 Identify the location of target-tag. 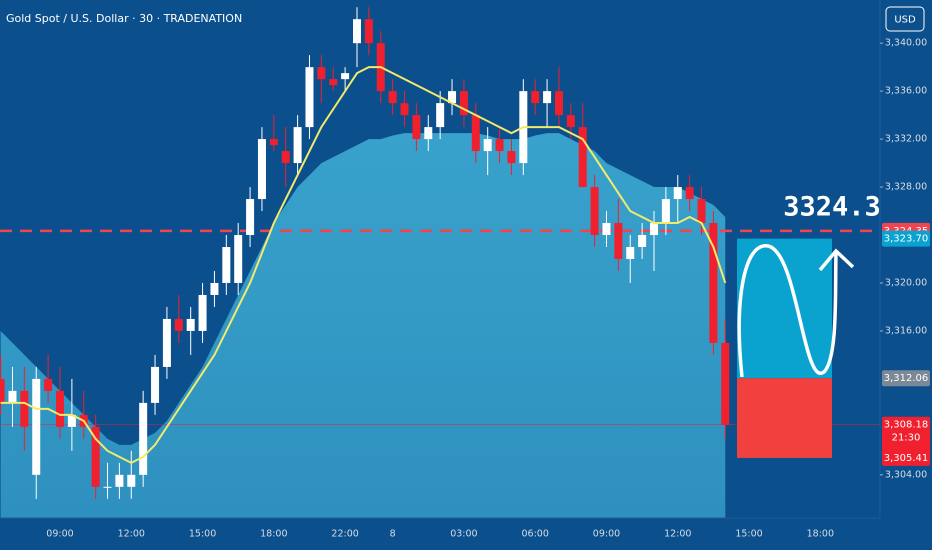
(906, 238).